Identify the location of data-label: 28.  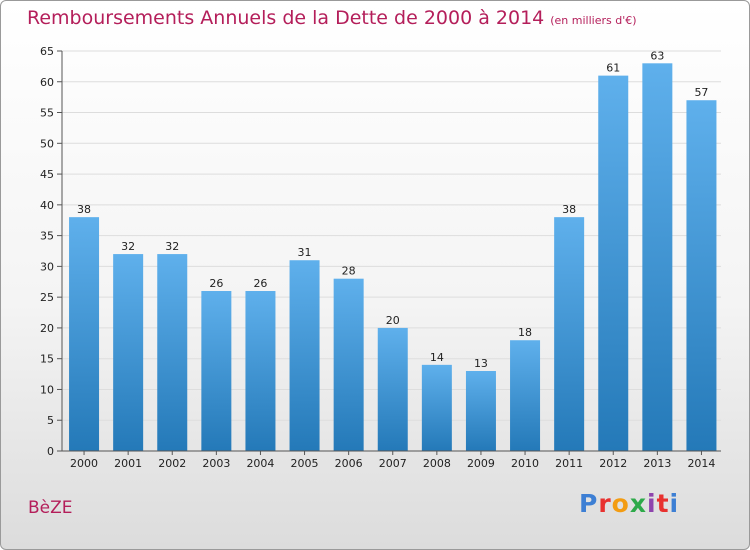
(349, 271).